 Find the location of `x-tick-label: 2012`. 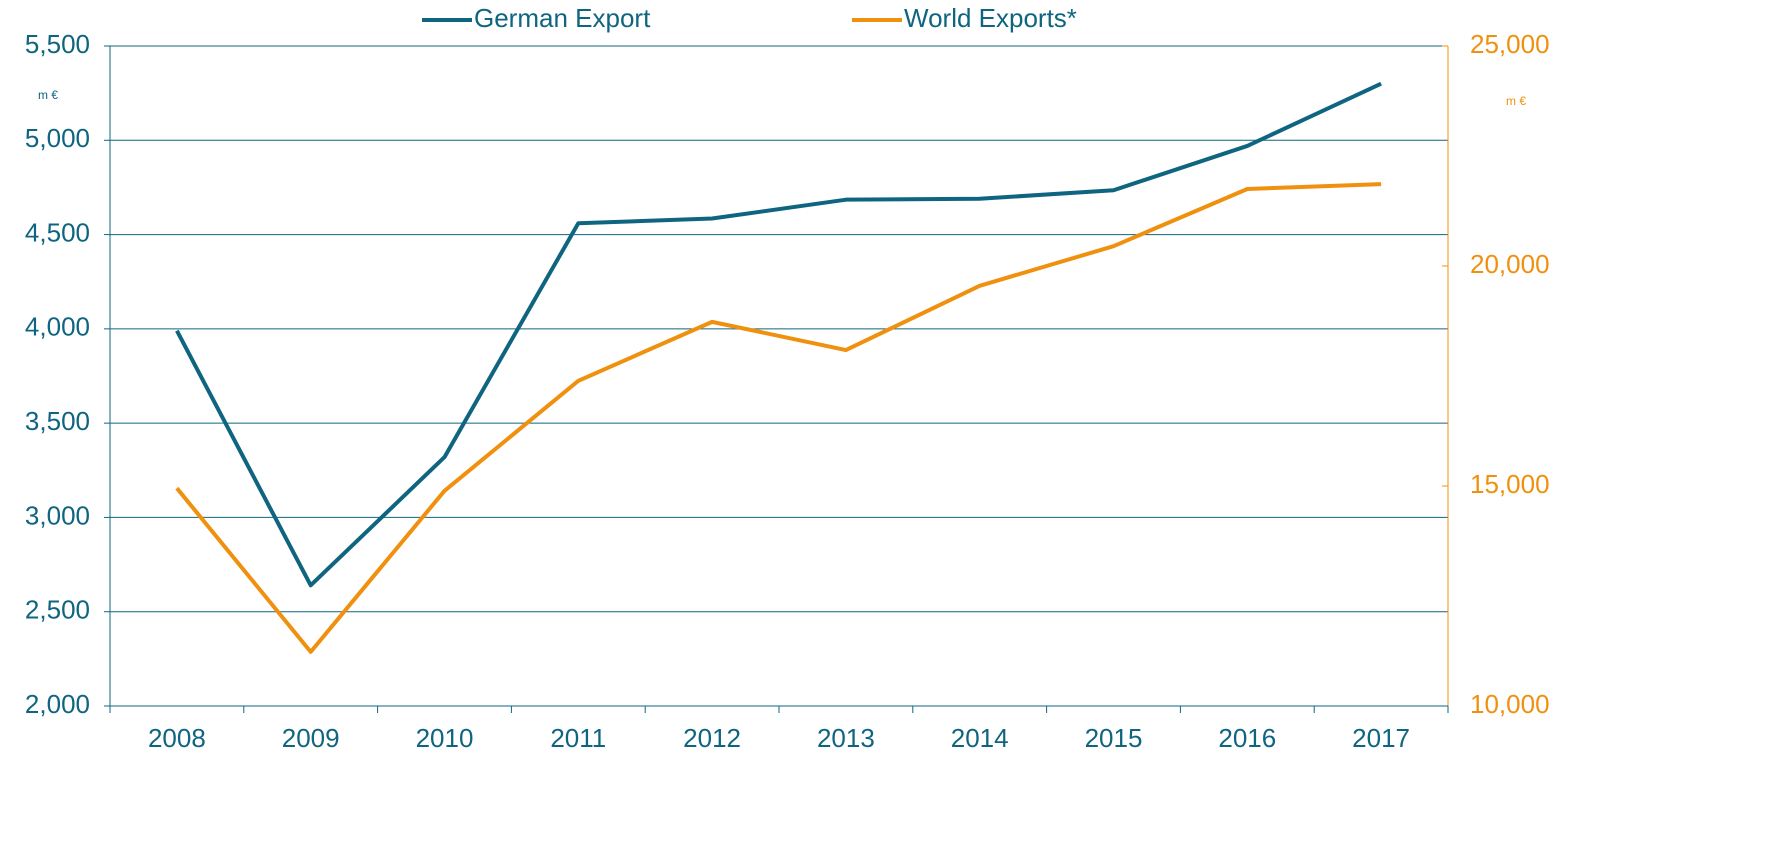

x-tick-label: 2012 is located at coordinates (712, 738).